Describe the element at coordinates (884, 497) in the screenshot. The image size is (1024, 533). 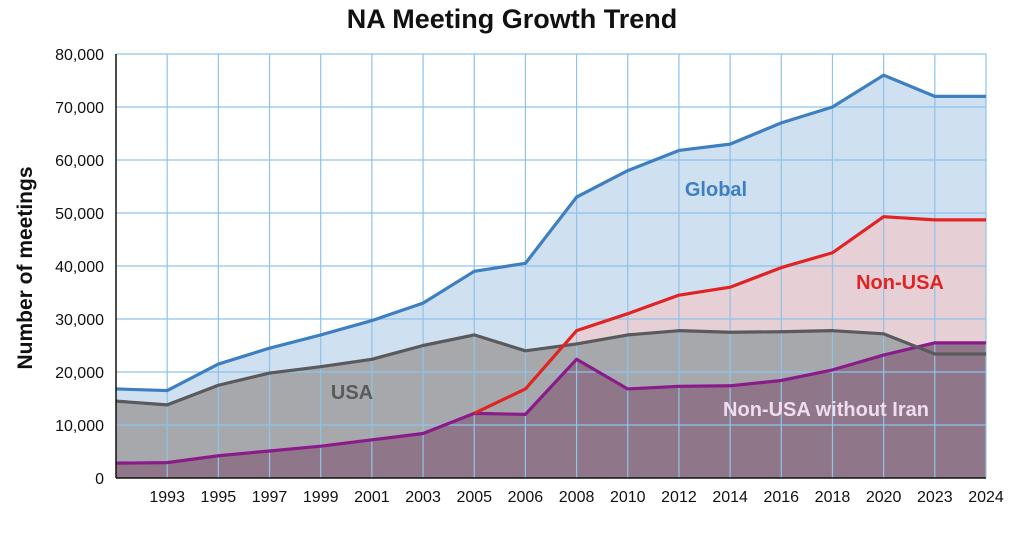
I see `x-tick-label: 2020` at that location.